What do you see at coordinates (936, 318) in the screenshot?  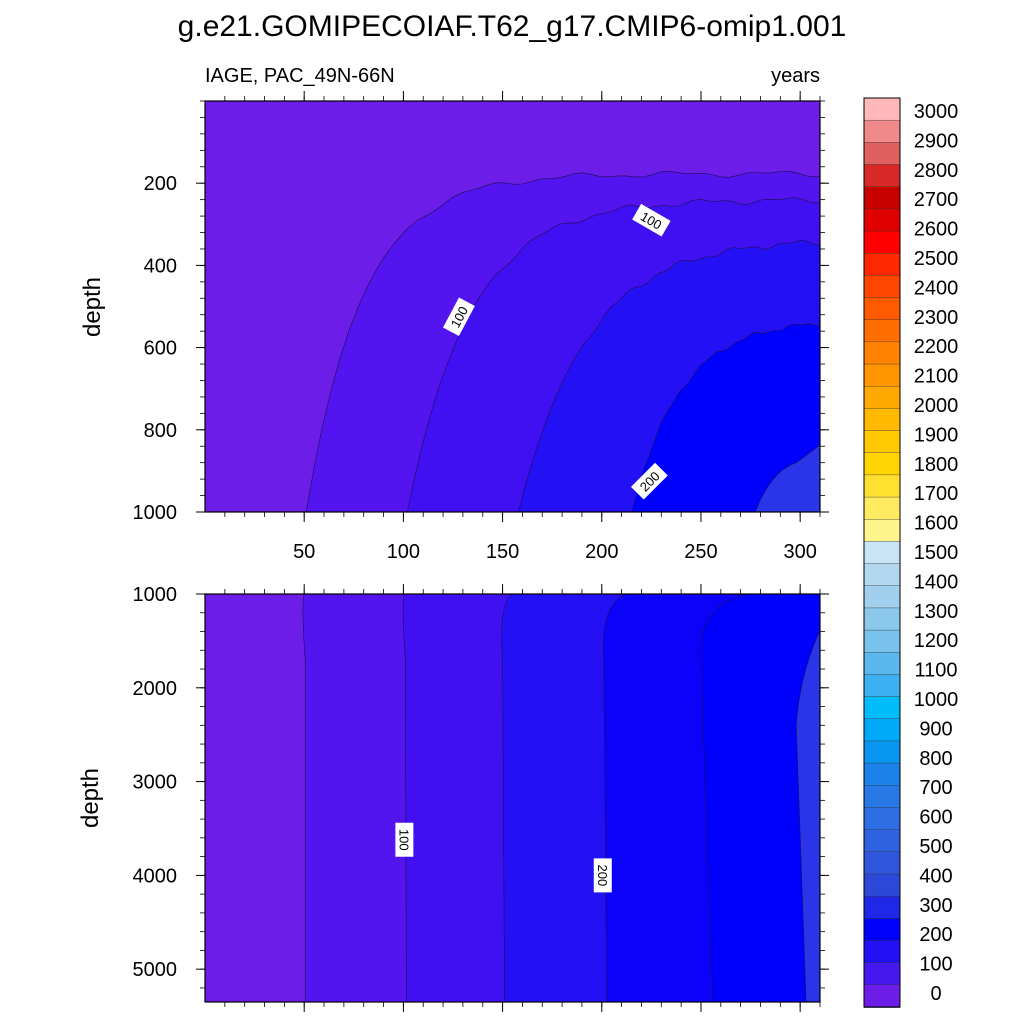 I see `colorbar-label: 2300` at bounding box center [936, 318].